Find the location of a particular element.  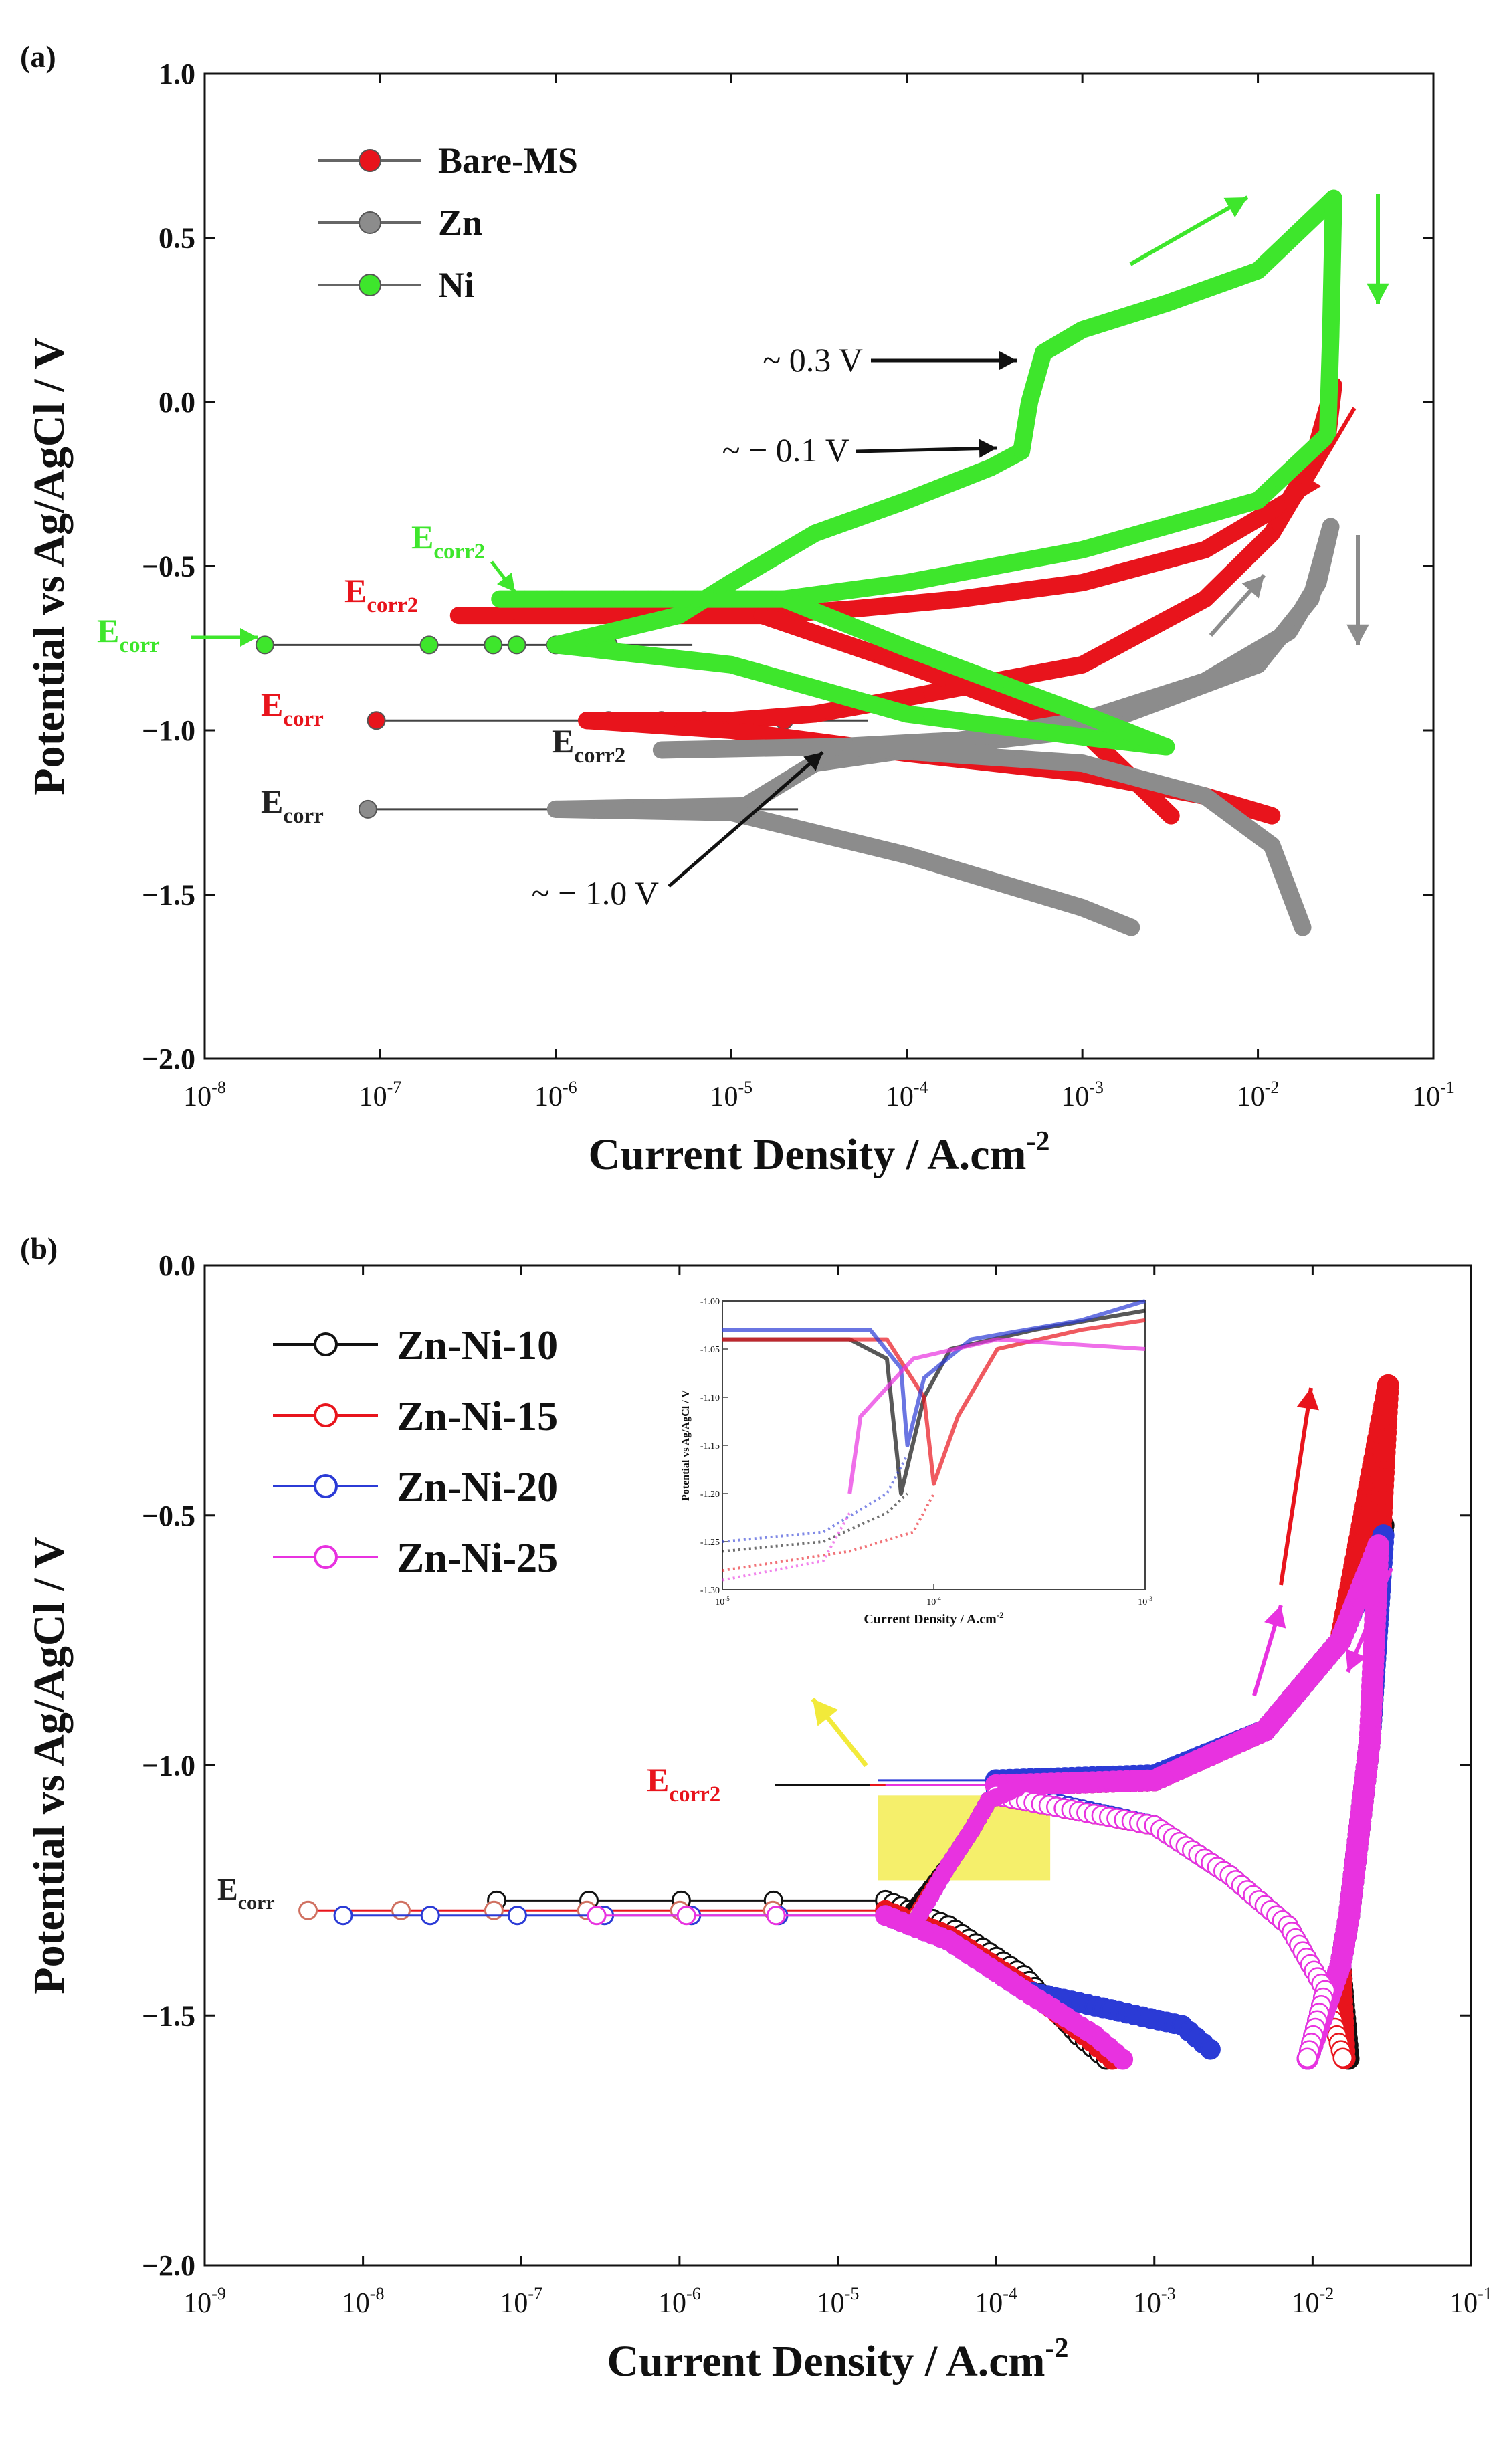

chart-b-ecorr2-label: Ecorr2 is located at coordinates (683, 1784).